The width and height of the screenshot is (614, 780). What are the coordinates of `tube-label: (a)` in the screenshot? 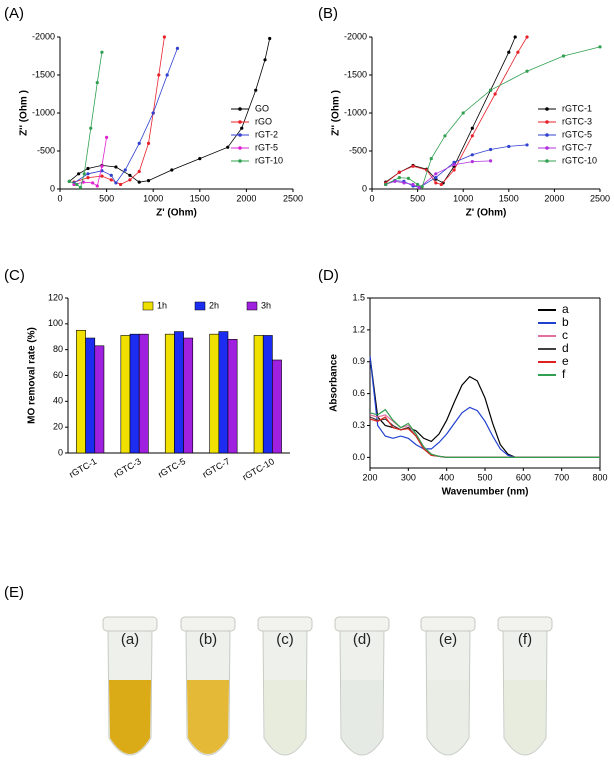 It's located at (130, 639).